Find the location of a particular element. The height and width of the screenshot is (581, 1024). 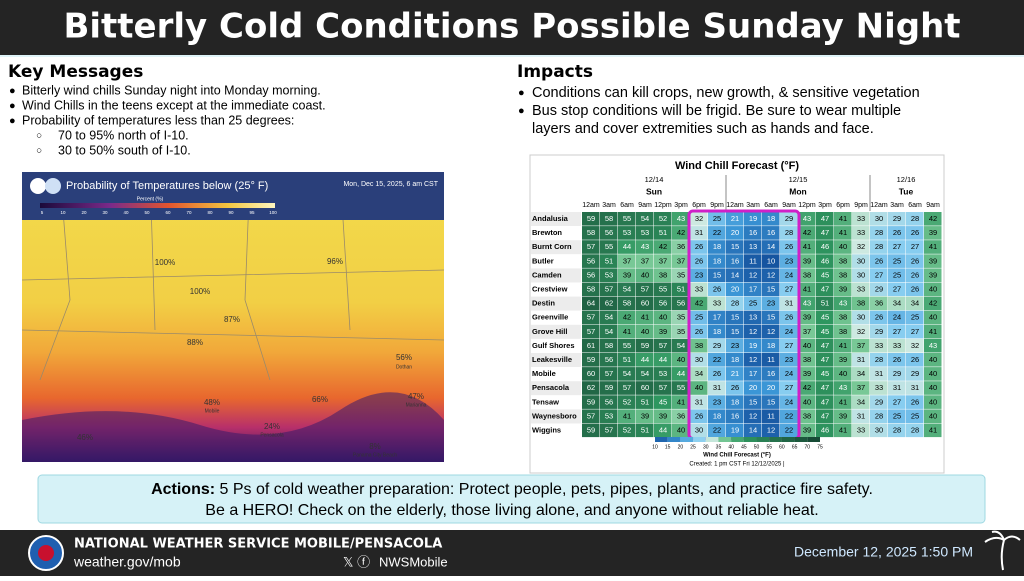

cell-value: 51 is located at coordinates (609, 260).